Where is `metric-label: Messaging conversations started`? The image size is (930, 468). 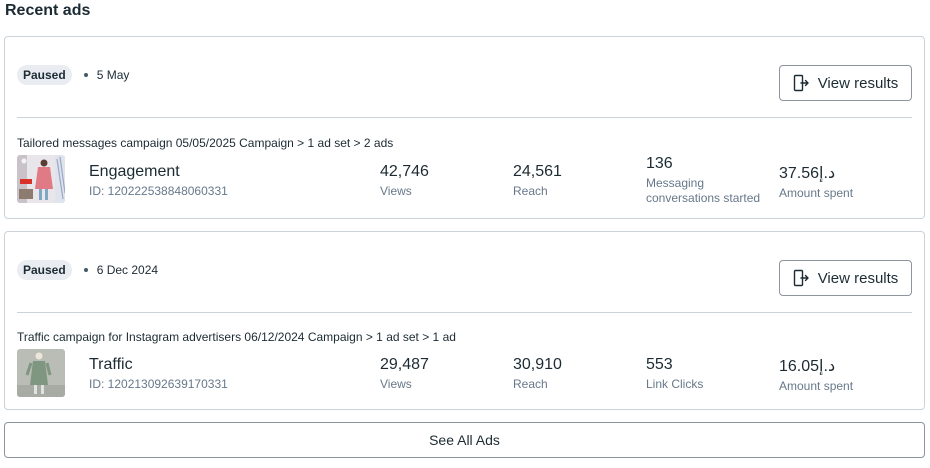
metric-label: Messaging conversations started is located at coordinates (703, 190).